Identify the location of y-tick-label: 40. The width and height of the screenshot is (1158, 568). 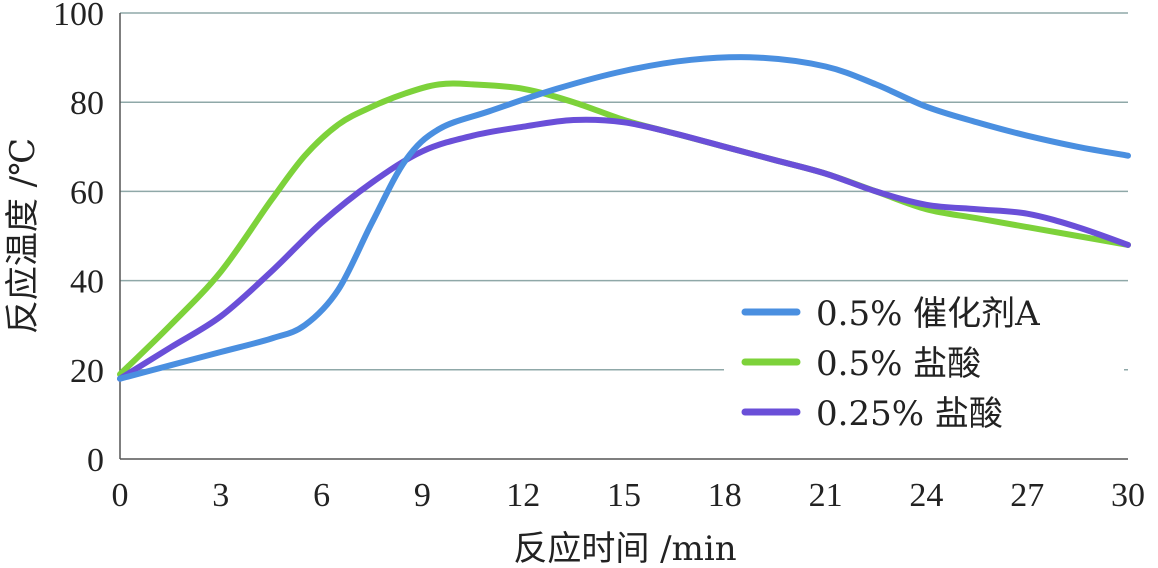
(87, 282).